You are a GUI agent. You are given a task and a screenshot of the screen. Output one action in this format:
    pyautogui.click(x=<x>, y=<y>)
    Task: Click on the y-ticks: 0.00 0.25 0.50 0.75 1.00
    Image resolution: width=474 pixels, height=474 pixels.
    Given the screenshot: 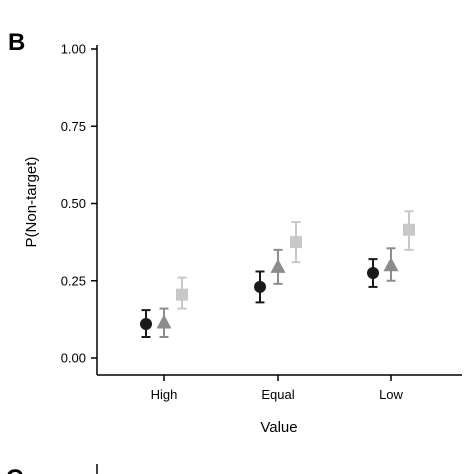 What is the action you would take?
    pyautogui.click(x=79, y=204)
    